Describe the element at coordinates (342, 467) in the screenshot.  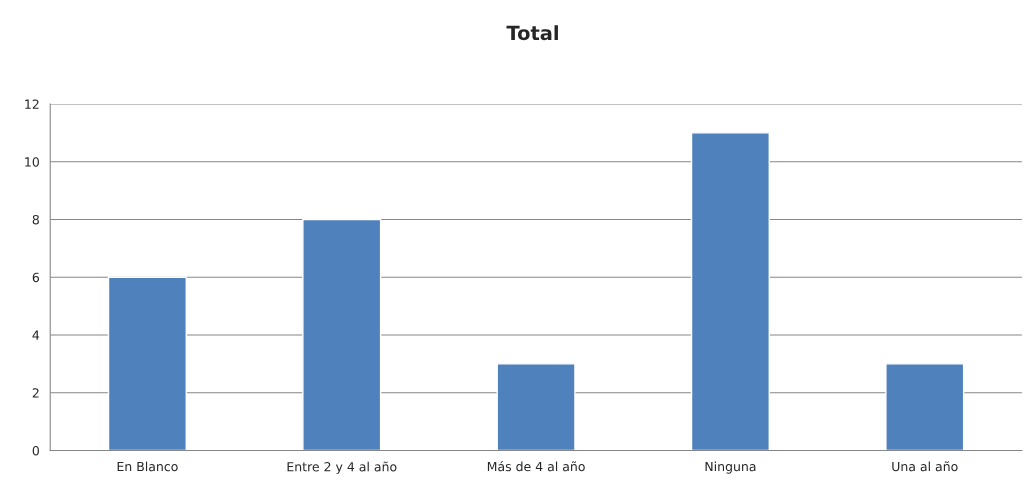
I see `x-tick-label: Entre 2 y 4 al año` at that location.